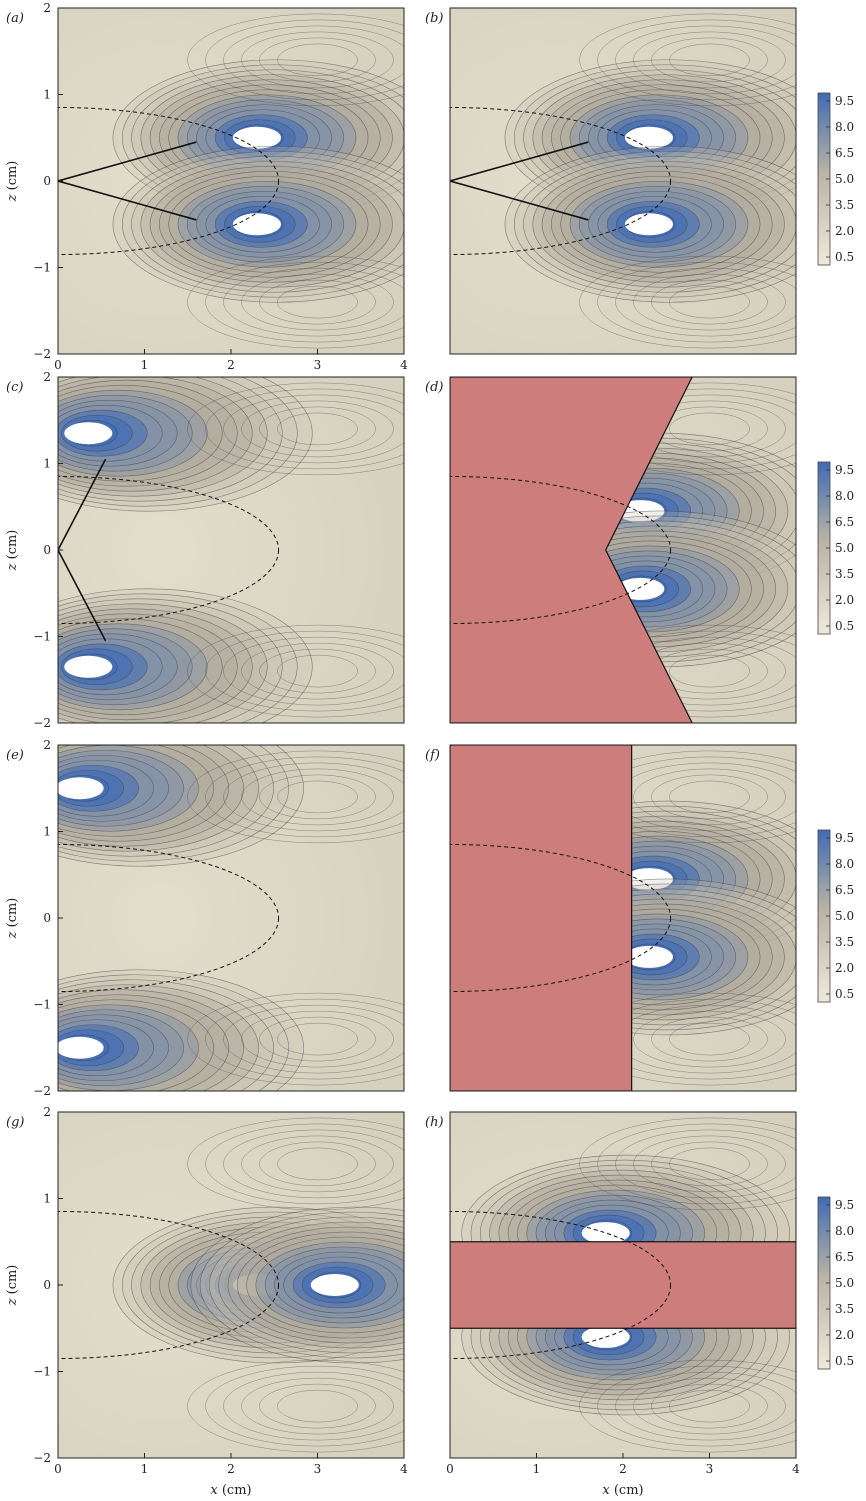 Image resolution: width=866 pixels, height=1501 pixels. Describe the element at coordinates (434, 387) in the screenshot. I see `panel-label: (d)` at that location.